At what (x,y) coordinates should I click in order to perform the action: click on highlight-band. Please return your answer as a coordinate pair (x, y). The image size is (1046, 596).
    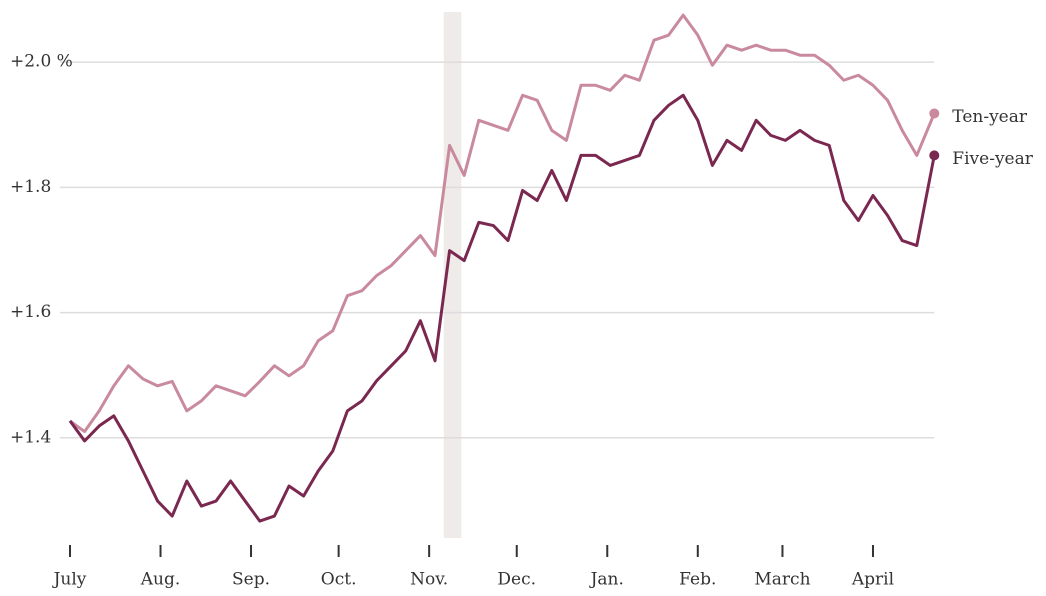
    Looking at the image, I should click on (452, 275).